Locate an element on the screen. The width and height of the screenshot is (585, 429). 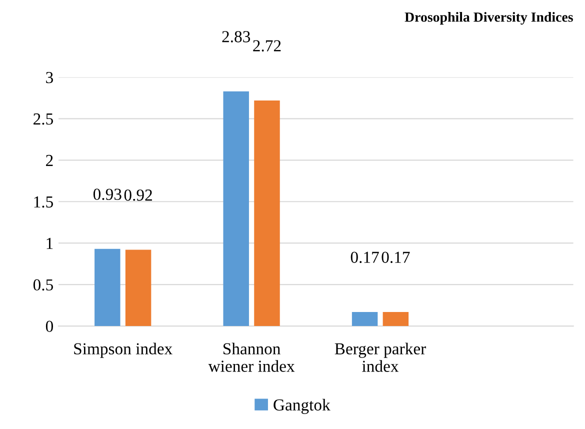
data-label: 2.83 is located at coordinates (236, 36).